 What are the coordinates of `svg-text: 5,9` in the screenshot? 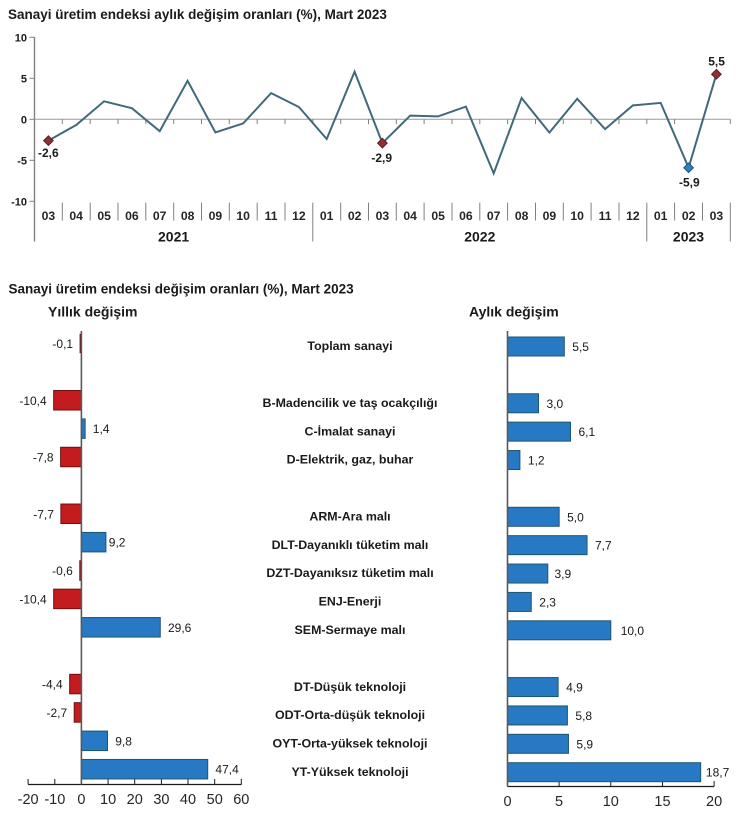 It's located at (584, 744).